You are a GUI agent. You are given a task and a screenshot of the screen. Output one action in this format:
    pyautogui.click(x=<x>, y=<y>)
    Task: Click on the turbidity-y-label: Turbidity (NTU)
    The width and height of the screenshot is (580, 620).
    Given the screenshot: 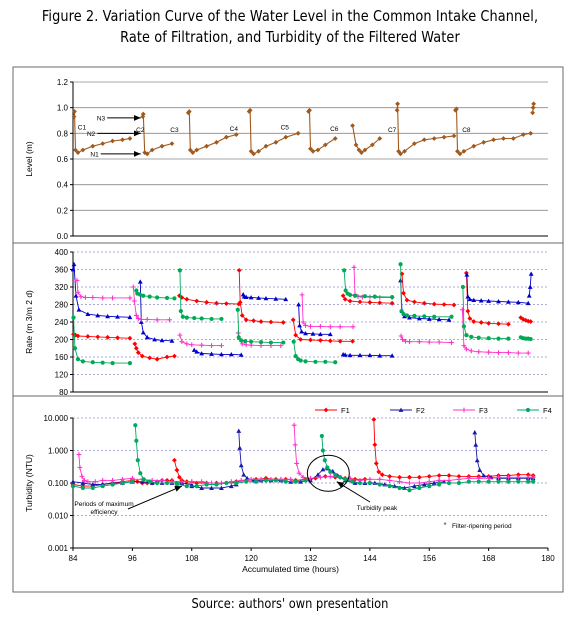 What is the action you would take?
    pyautogui.click(x=29, y=483)
    